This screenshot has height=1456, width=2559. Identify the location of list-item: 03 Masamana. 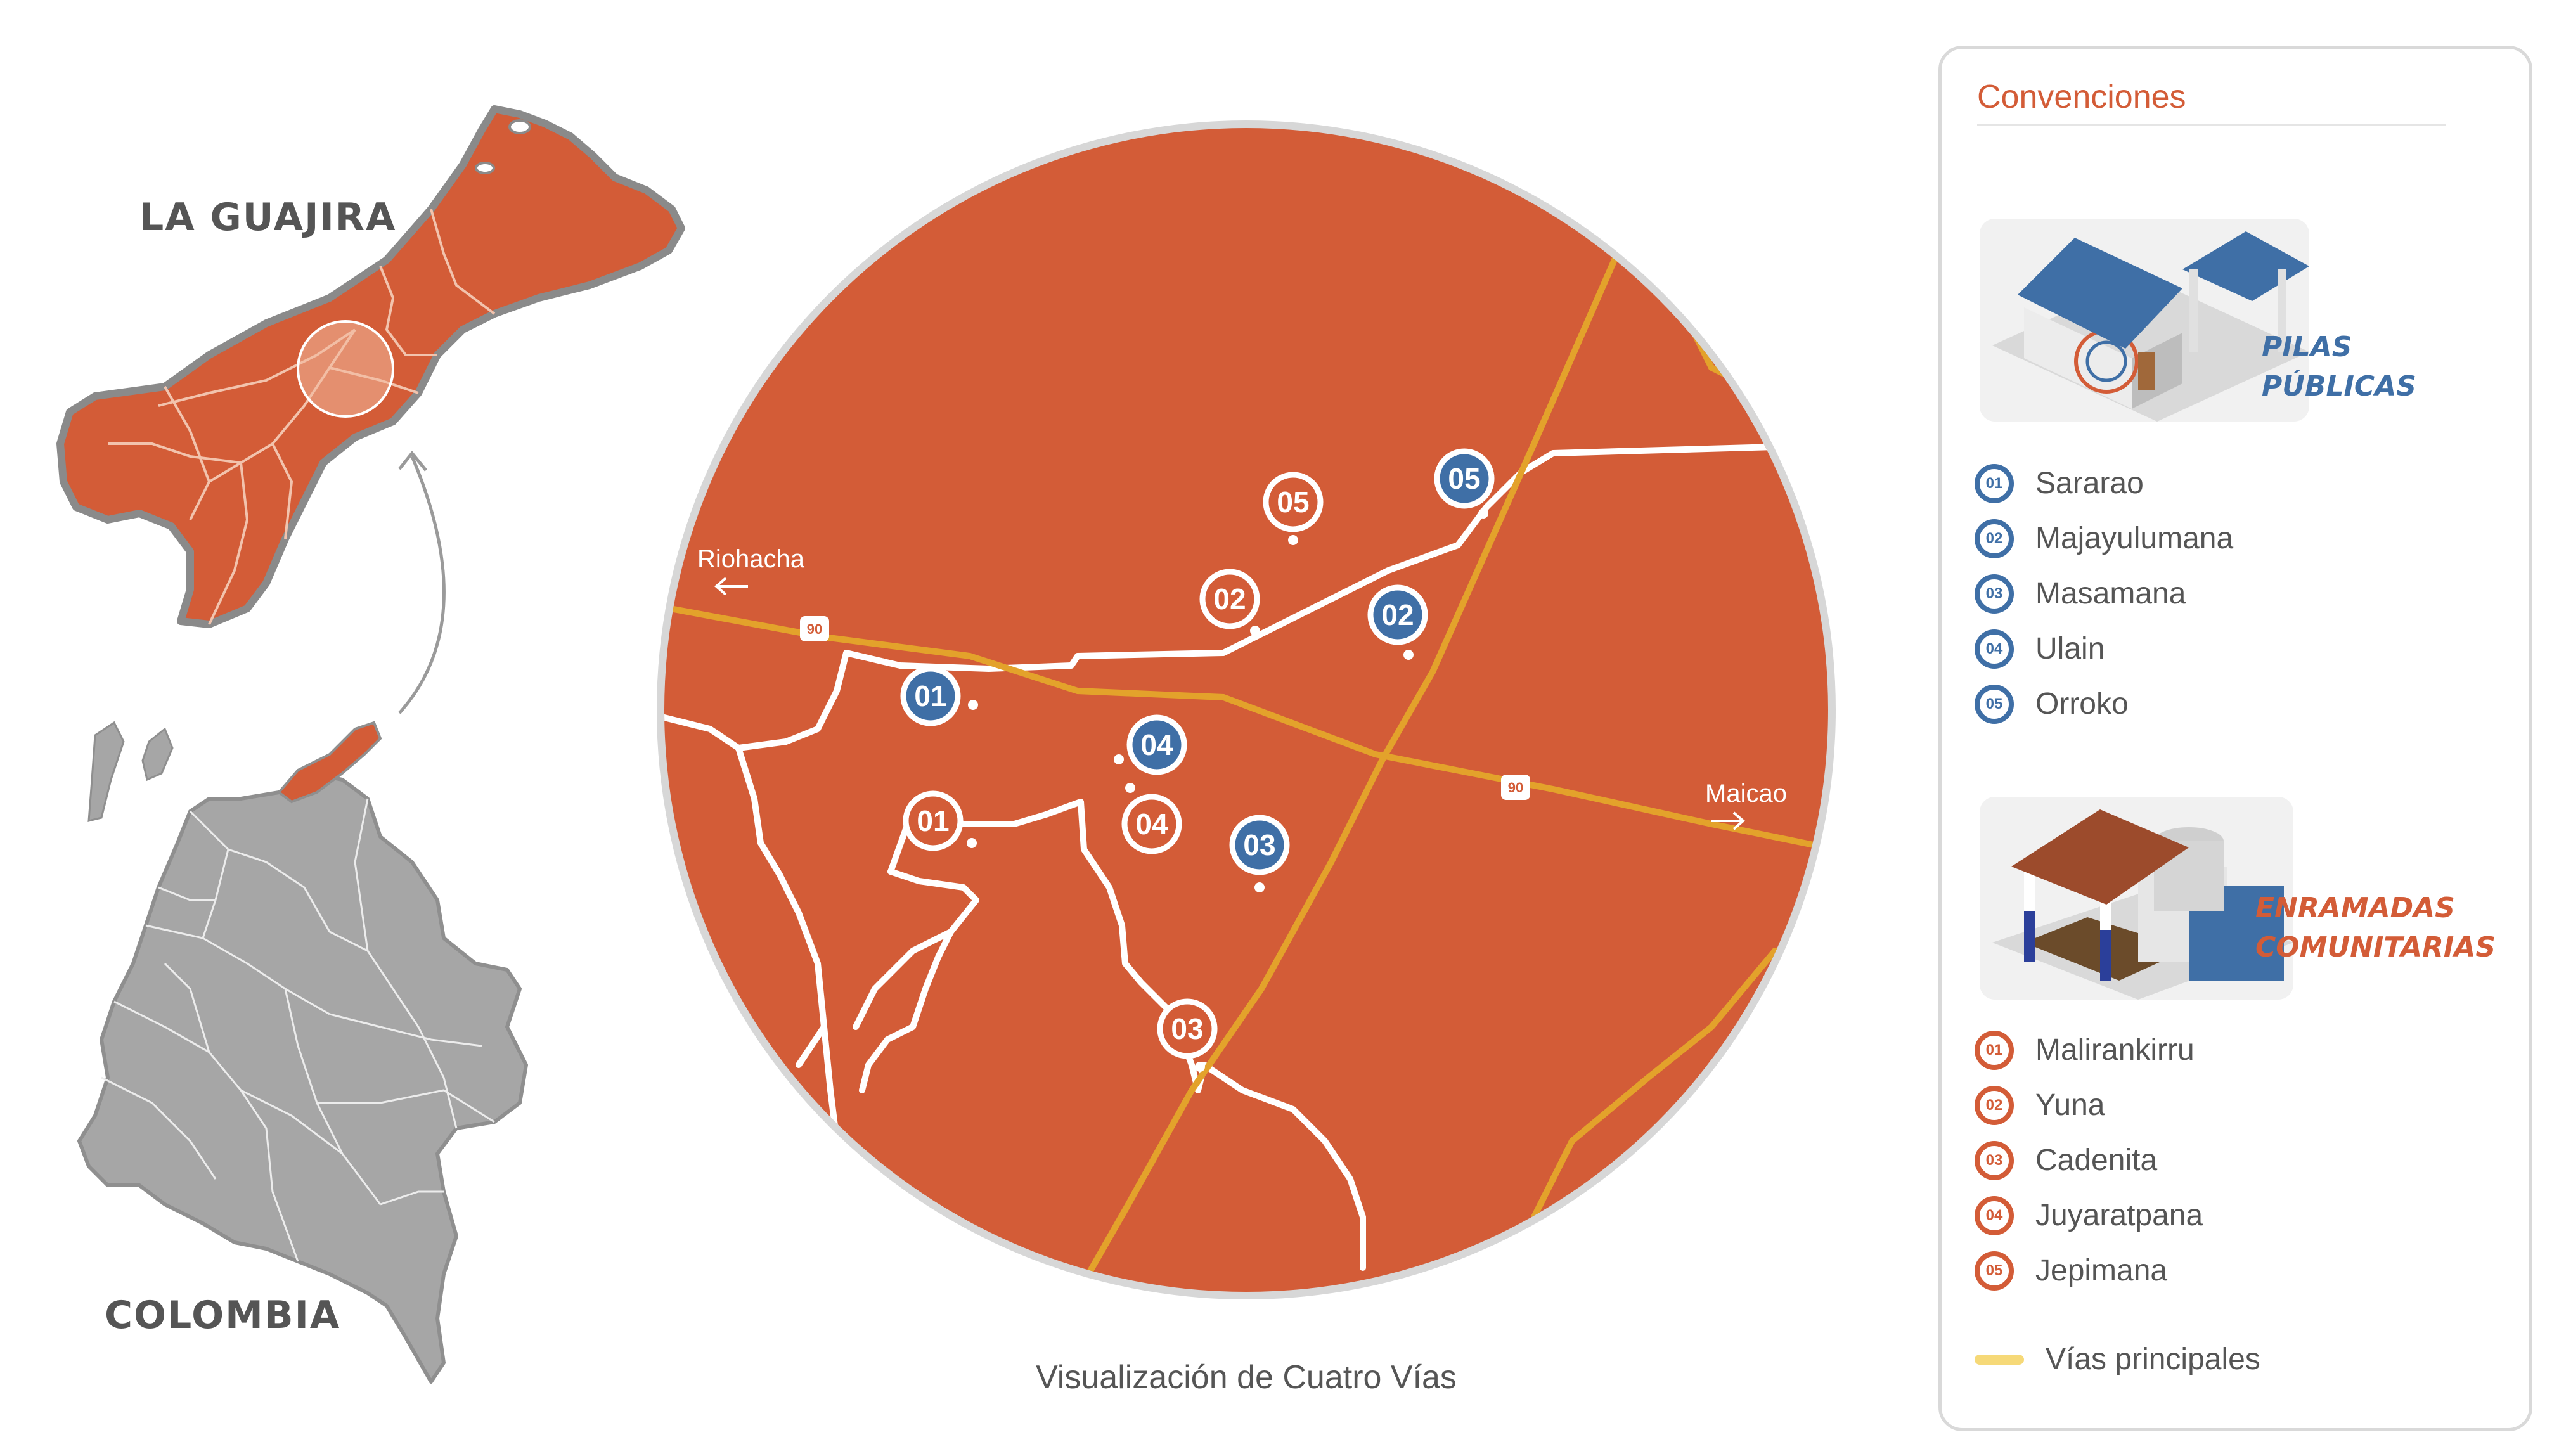
(2104, 593).